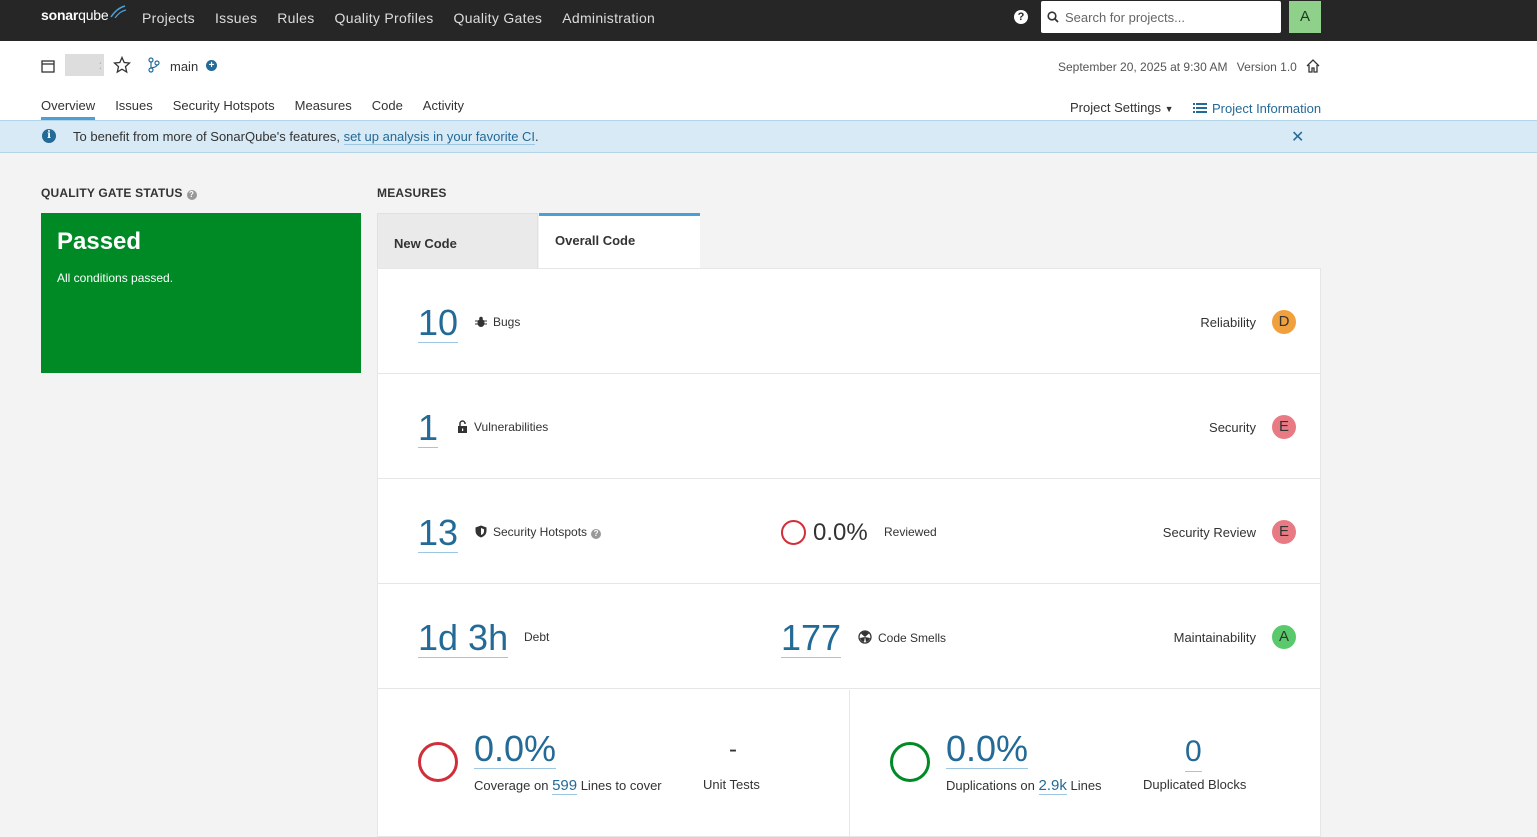 Image resolution: width=1537 pixels, height=837 pixels. I want to click on reliability-row: 10 Bugs Reliability D, so click(849, 321).